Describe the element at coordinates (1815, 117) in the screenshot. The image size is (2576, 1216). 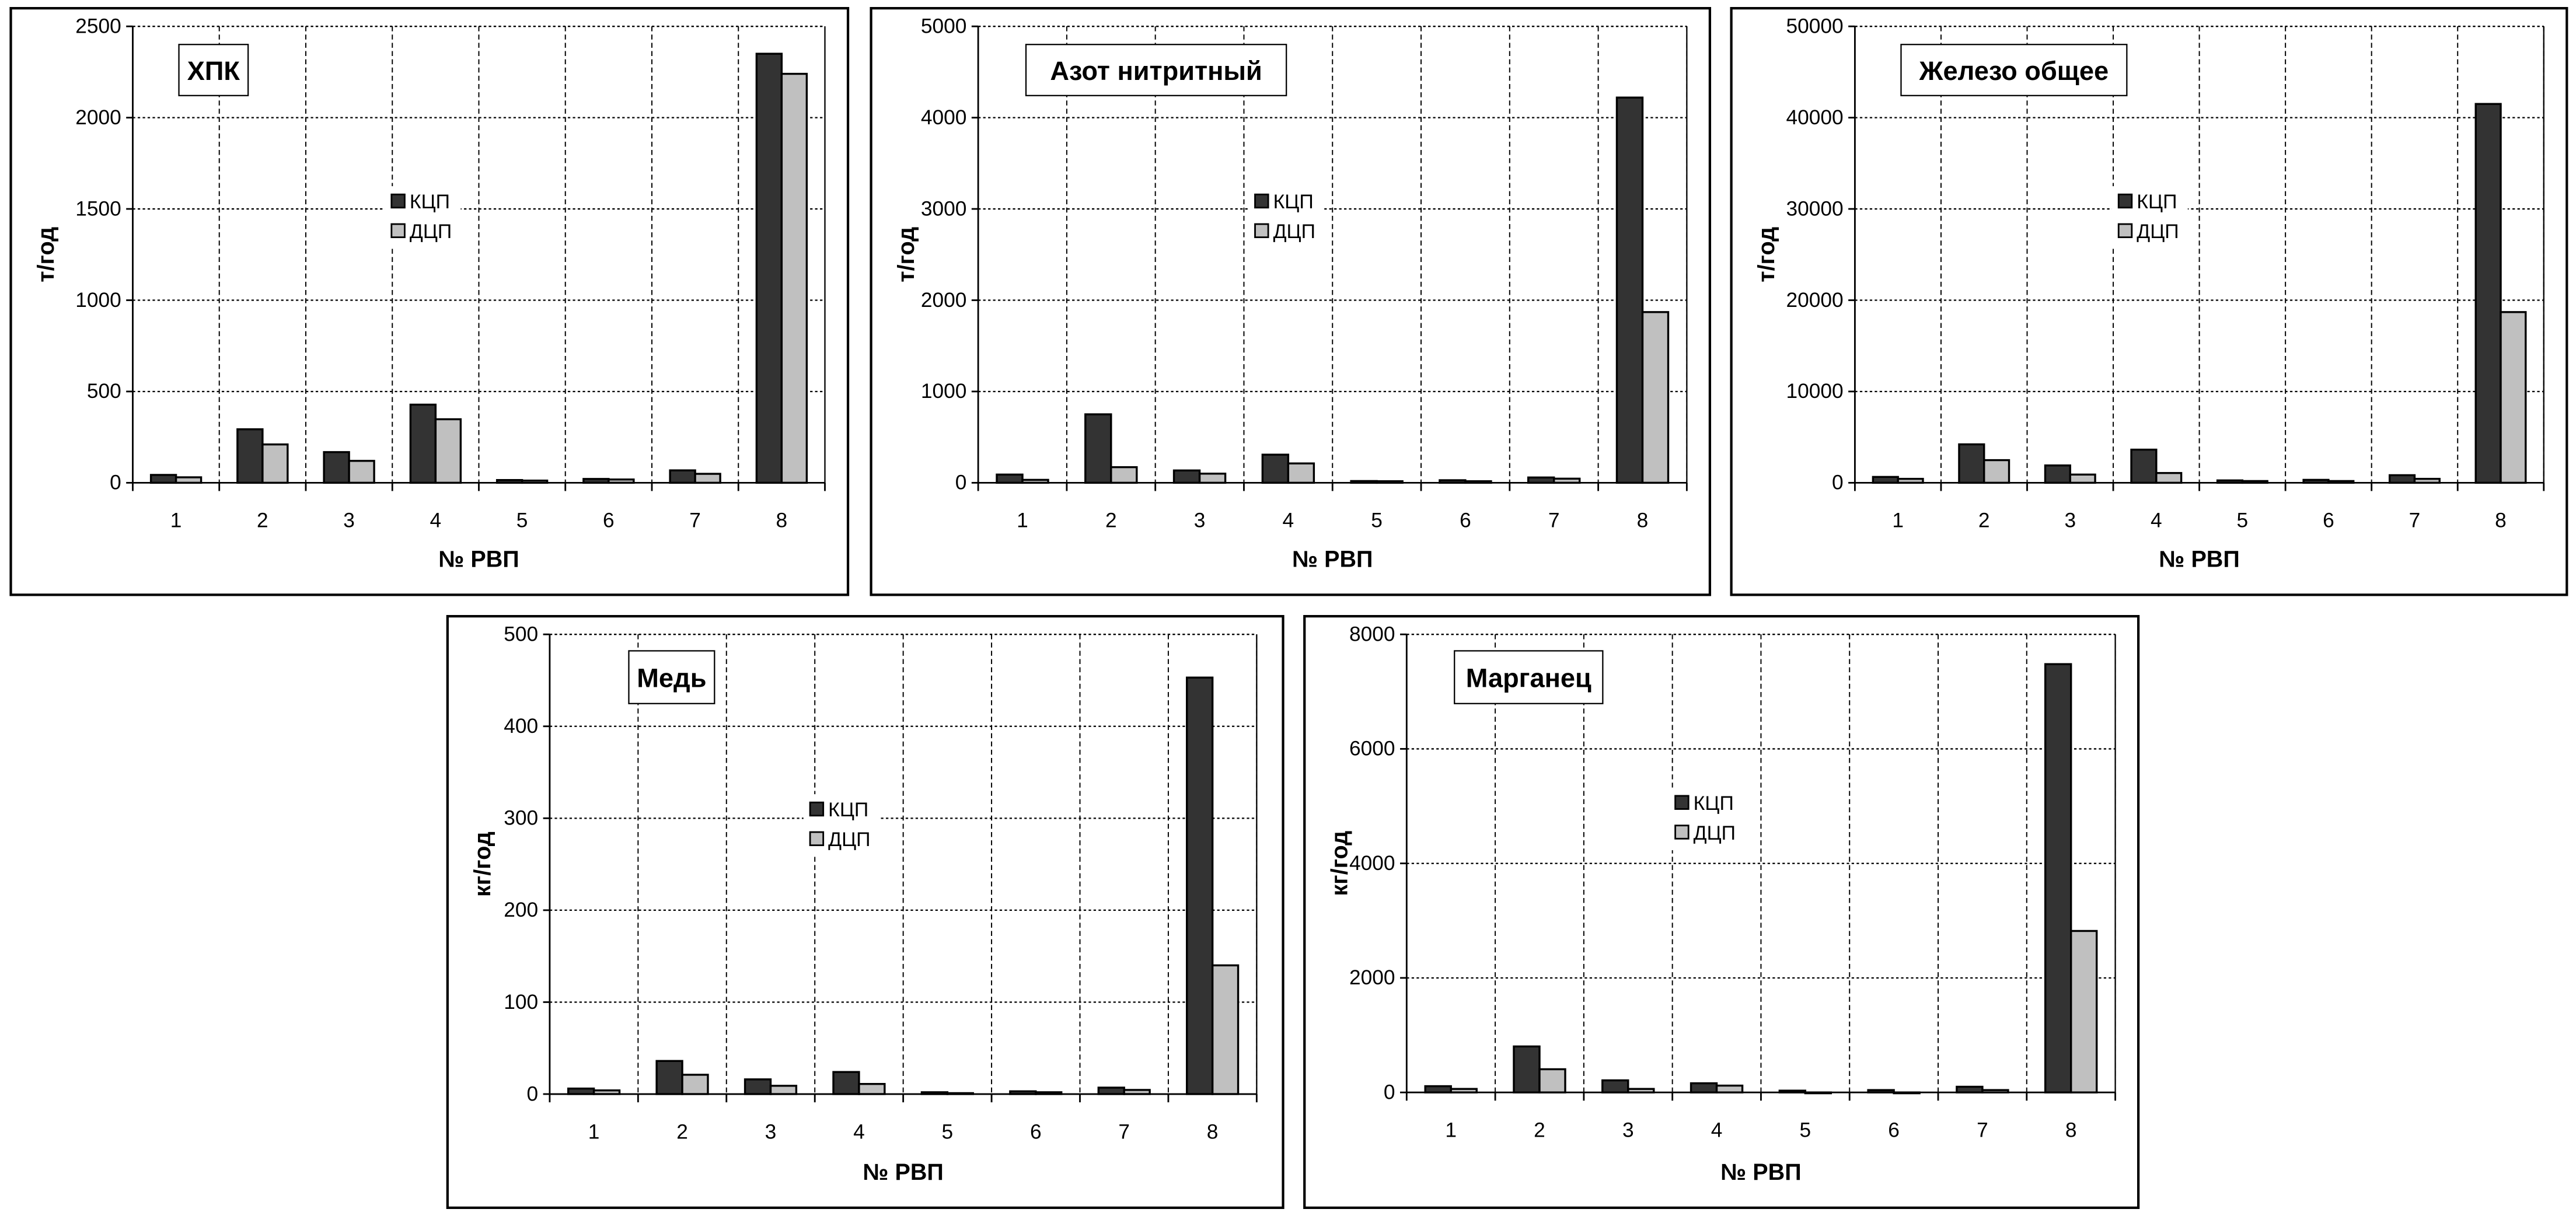
I see `y-tick-label: 40000` at that location.